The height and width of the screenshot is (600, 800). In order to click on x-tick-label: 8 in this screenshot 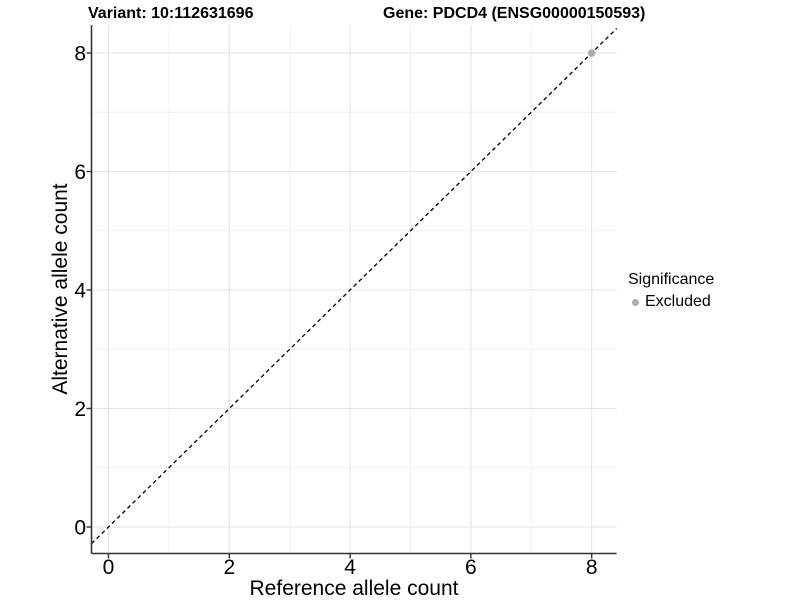, I will do `click(592, 567)`.